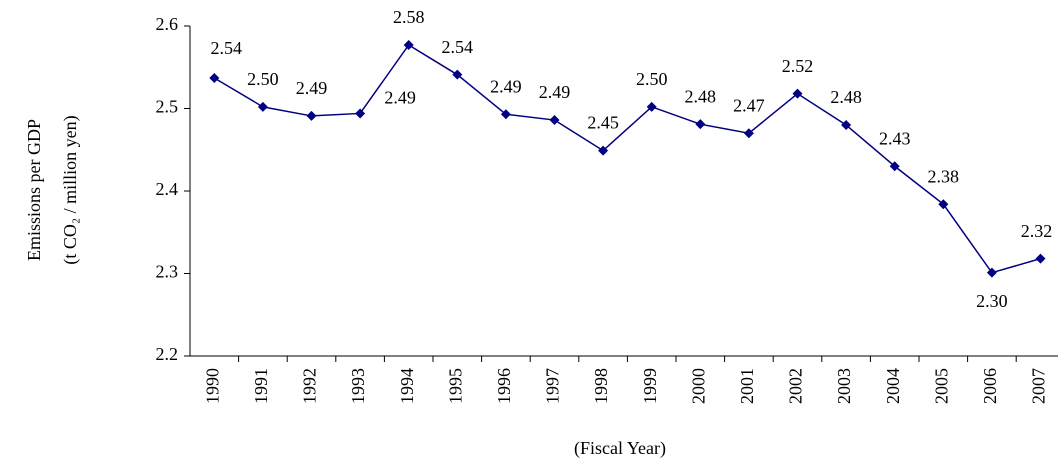 This screenshot has width=1060, height=466. Describe the element at coordinates (650, 386) in the screenshot. I see `x-tick-label: 1999` at that location.